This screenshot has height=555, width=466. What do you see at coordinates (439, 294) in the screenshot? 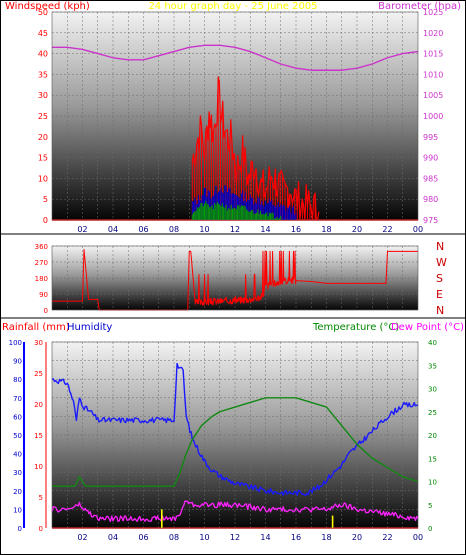
I see `compass-label: E` at bounding box center [439, 294].